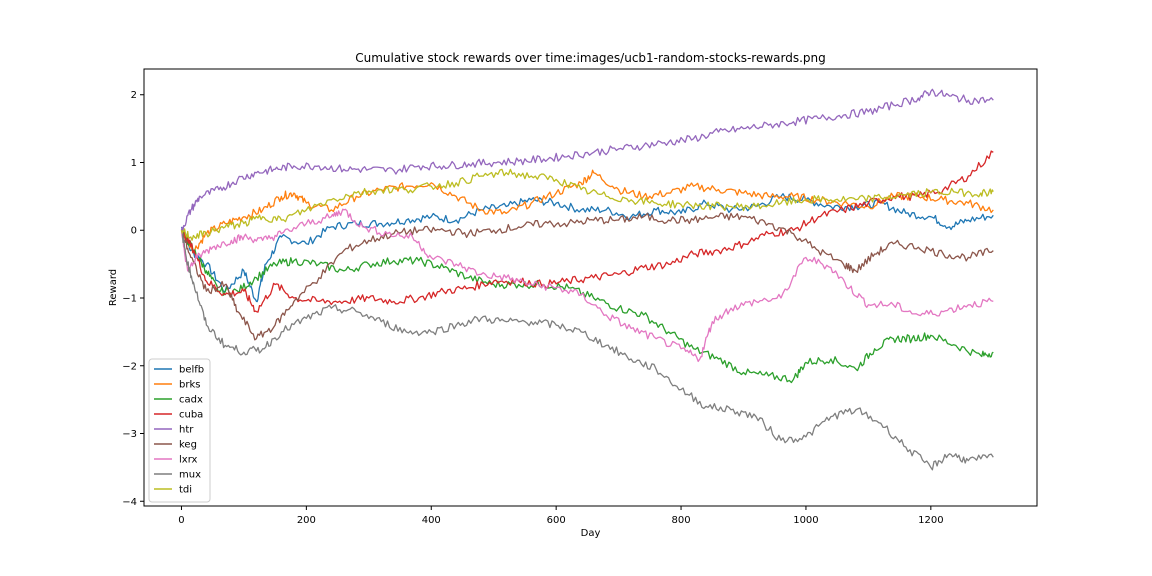 This screenshot has height=576, width=1152. Describe the element at coordinates (134, 163) in the screenshot. I see `y-tick-label: 1` at that location.